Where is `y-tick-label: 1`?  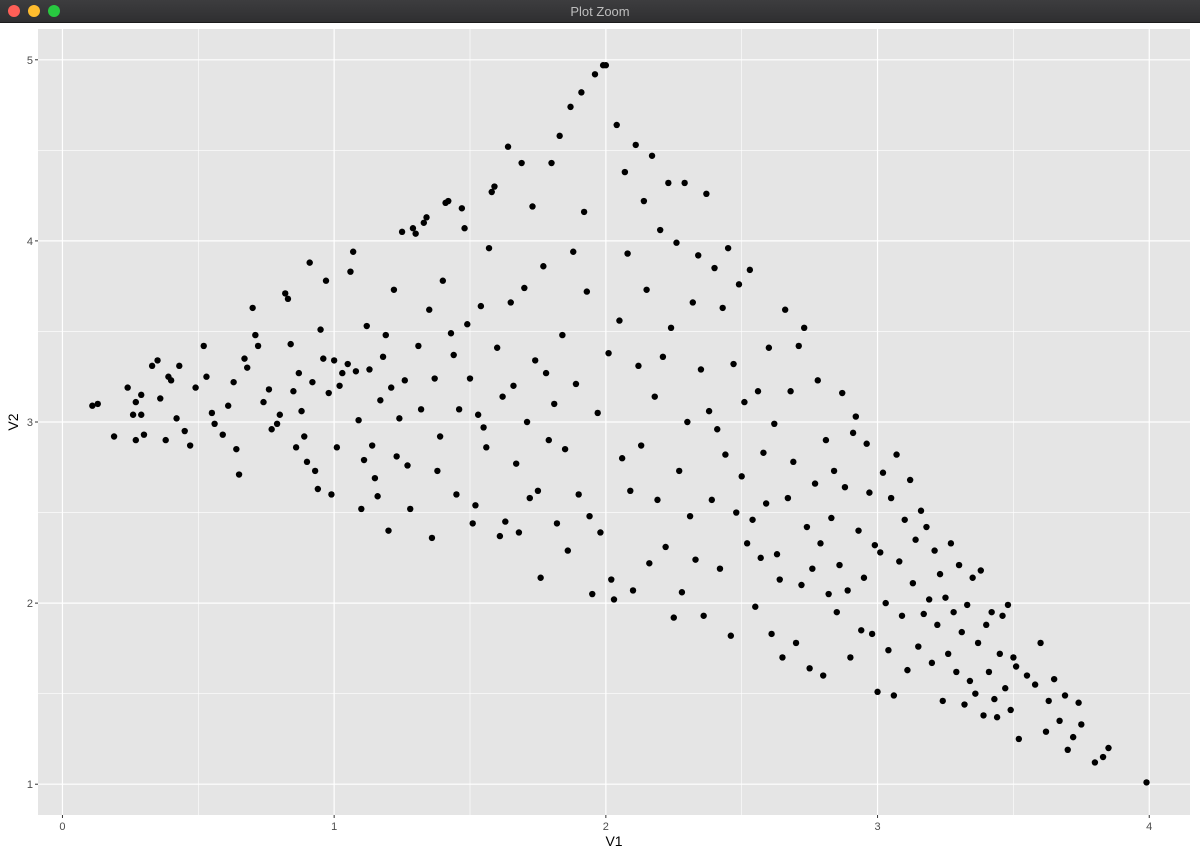
y-tick-label: 1 is located at coordinates (30, 785).